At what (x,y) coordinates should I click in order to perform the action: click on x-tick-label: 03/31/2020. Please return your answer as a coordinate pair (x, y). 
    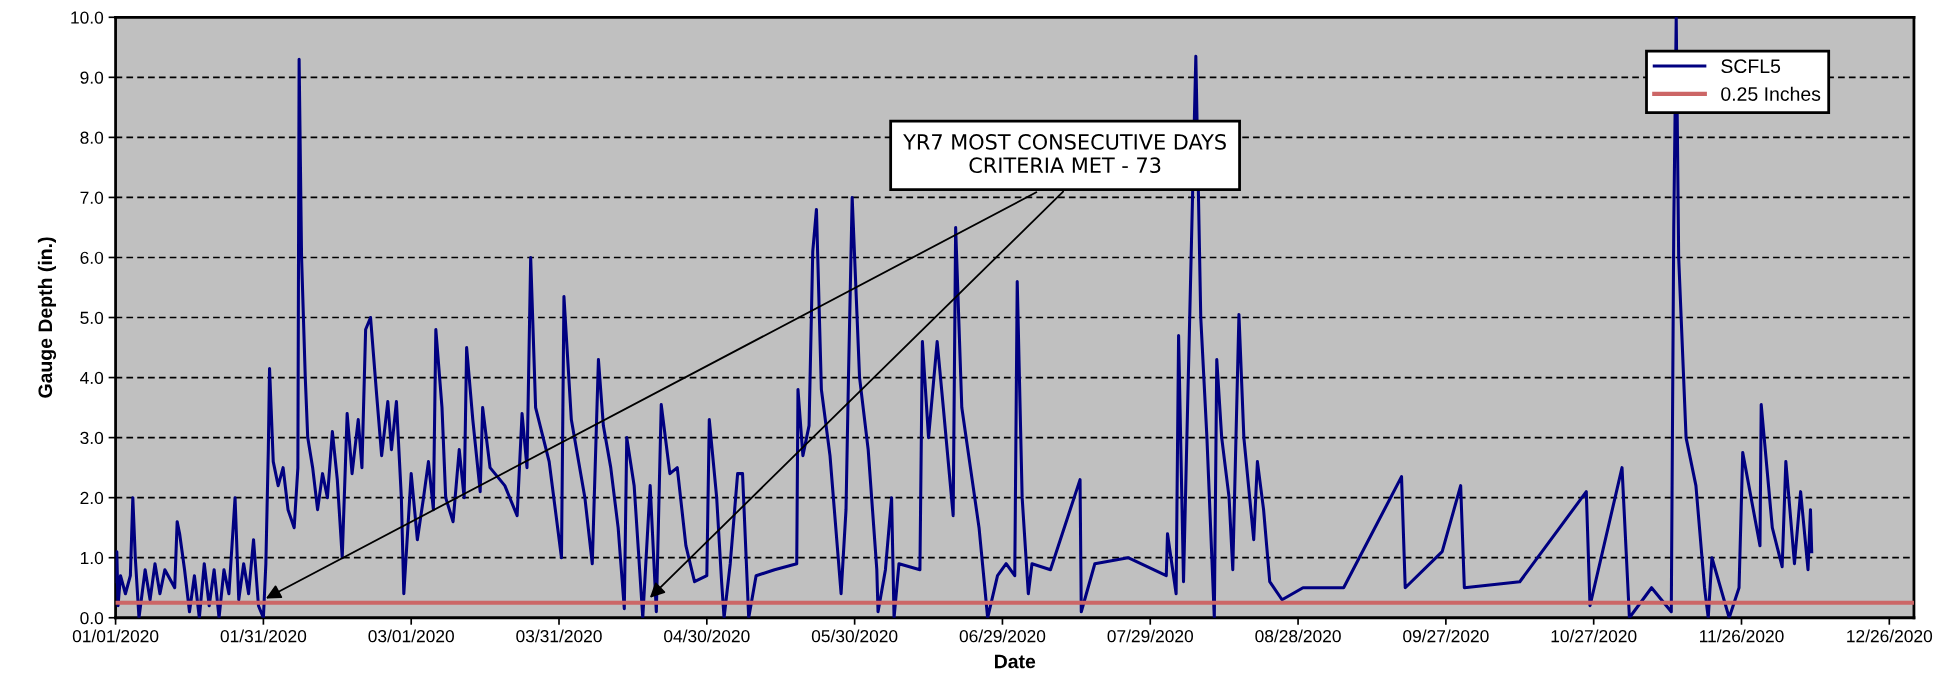
    Looking at the image, I should click on (559, 636).